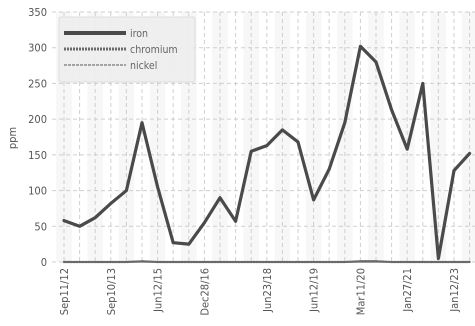 The image size is (475, 326). Describe the element at coordinates (139, 34) in the screenshot. I see `legend-label-iron: iron` at that location.